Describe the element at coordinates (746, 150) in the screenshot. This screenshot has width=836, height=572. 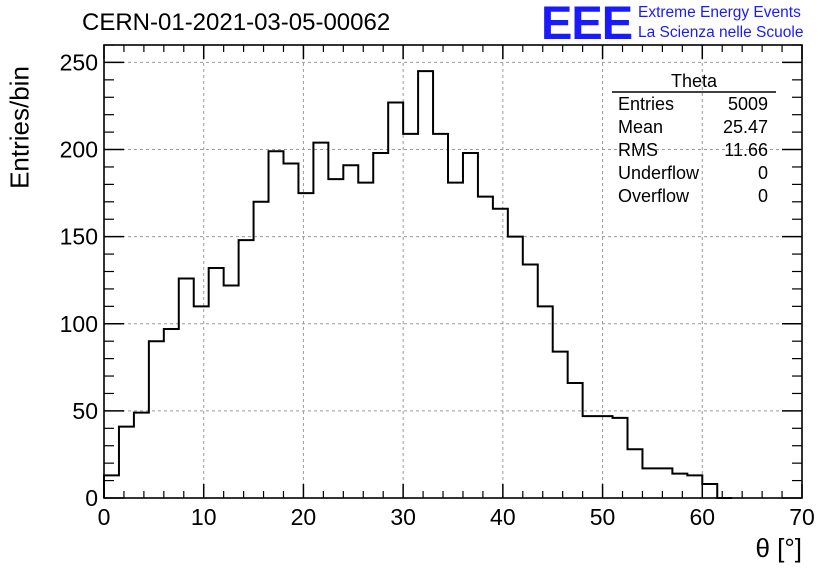
I see `stats-value: 11.66` at that location.